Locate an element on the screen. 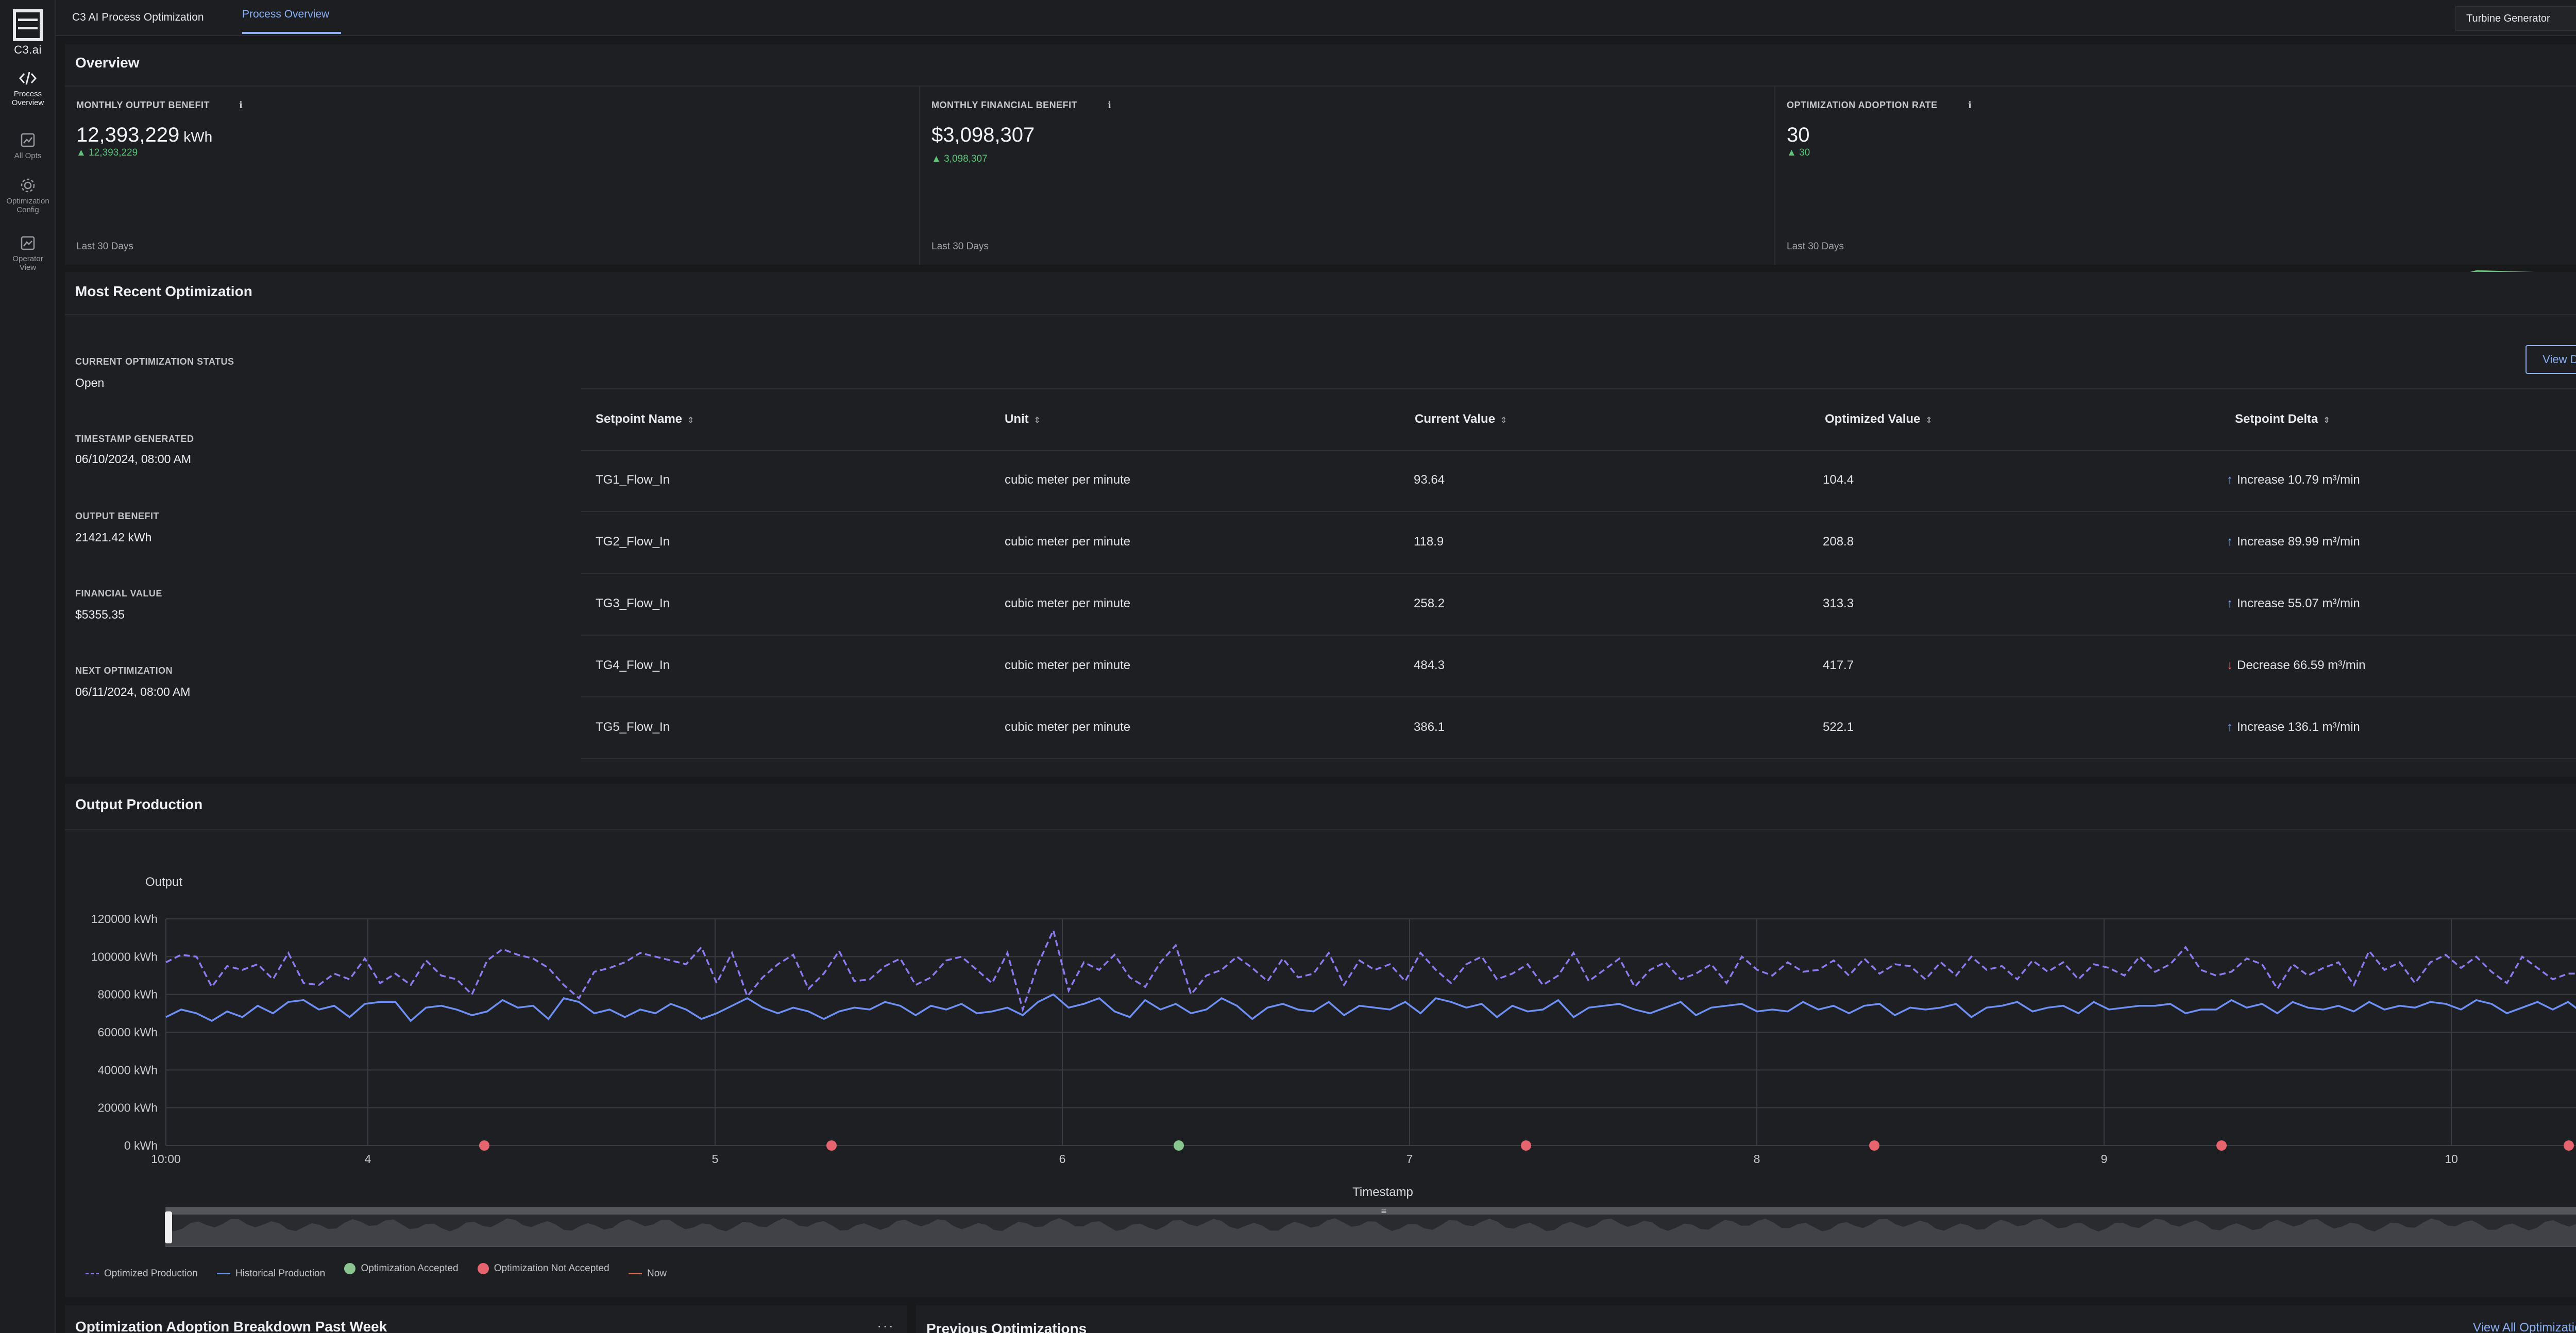 Image resolution: width=2576 pixels, height=1333 pixels. c3-logo: C3.ai is located at coordinates (27, 33).